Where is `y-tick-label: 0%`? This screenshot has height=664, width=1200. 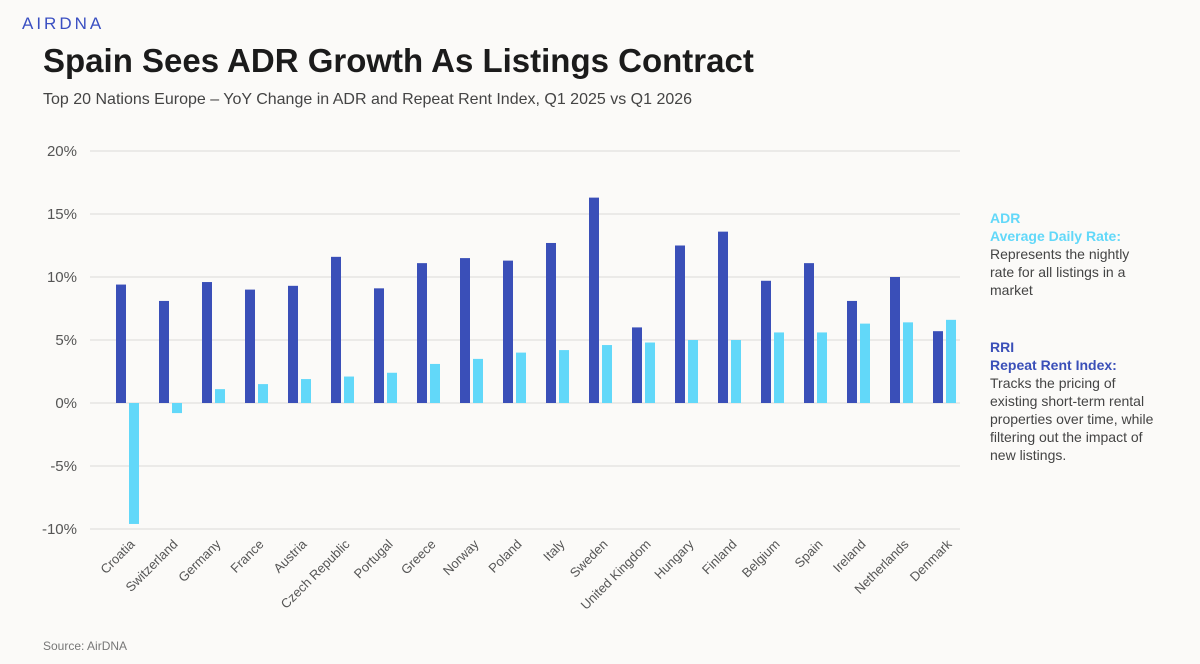
y-tick-label: 0% is located at coordinates (66, 403).